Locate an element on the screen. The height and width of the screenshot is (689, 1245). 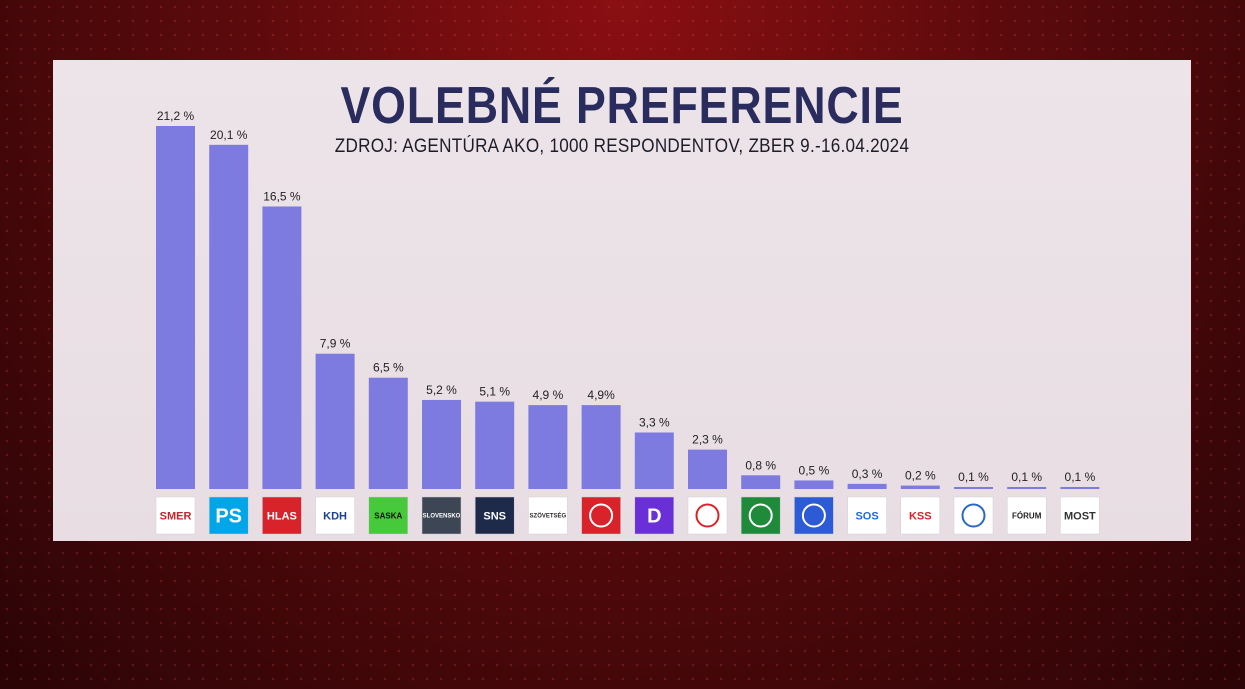
demokrati-logo: D is located at coordinates (654, 515).